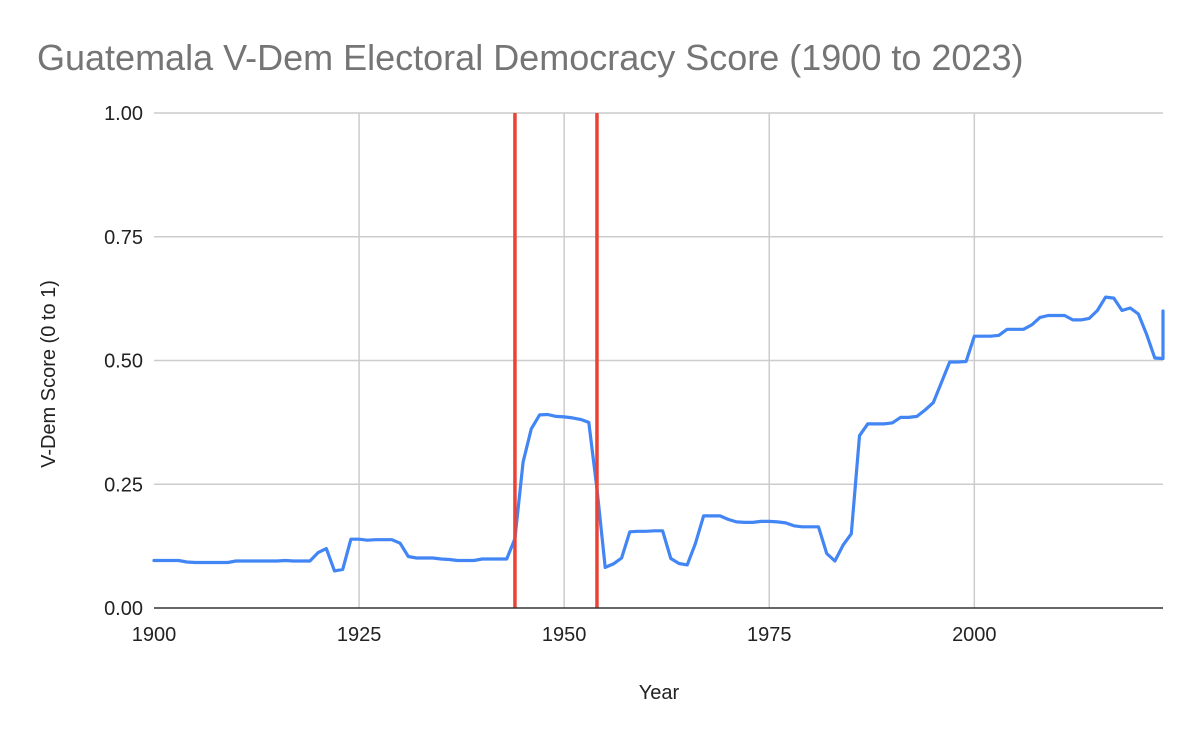 The height and width of the screenshot is (742, 1200). I want to click on x-axis-ticks: 1900 1925 1950 1975 2000, so click(564, 635).